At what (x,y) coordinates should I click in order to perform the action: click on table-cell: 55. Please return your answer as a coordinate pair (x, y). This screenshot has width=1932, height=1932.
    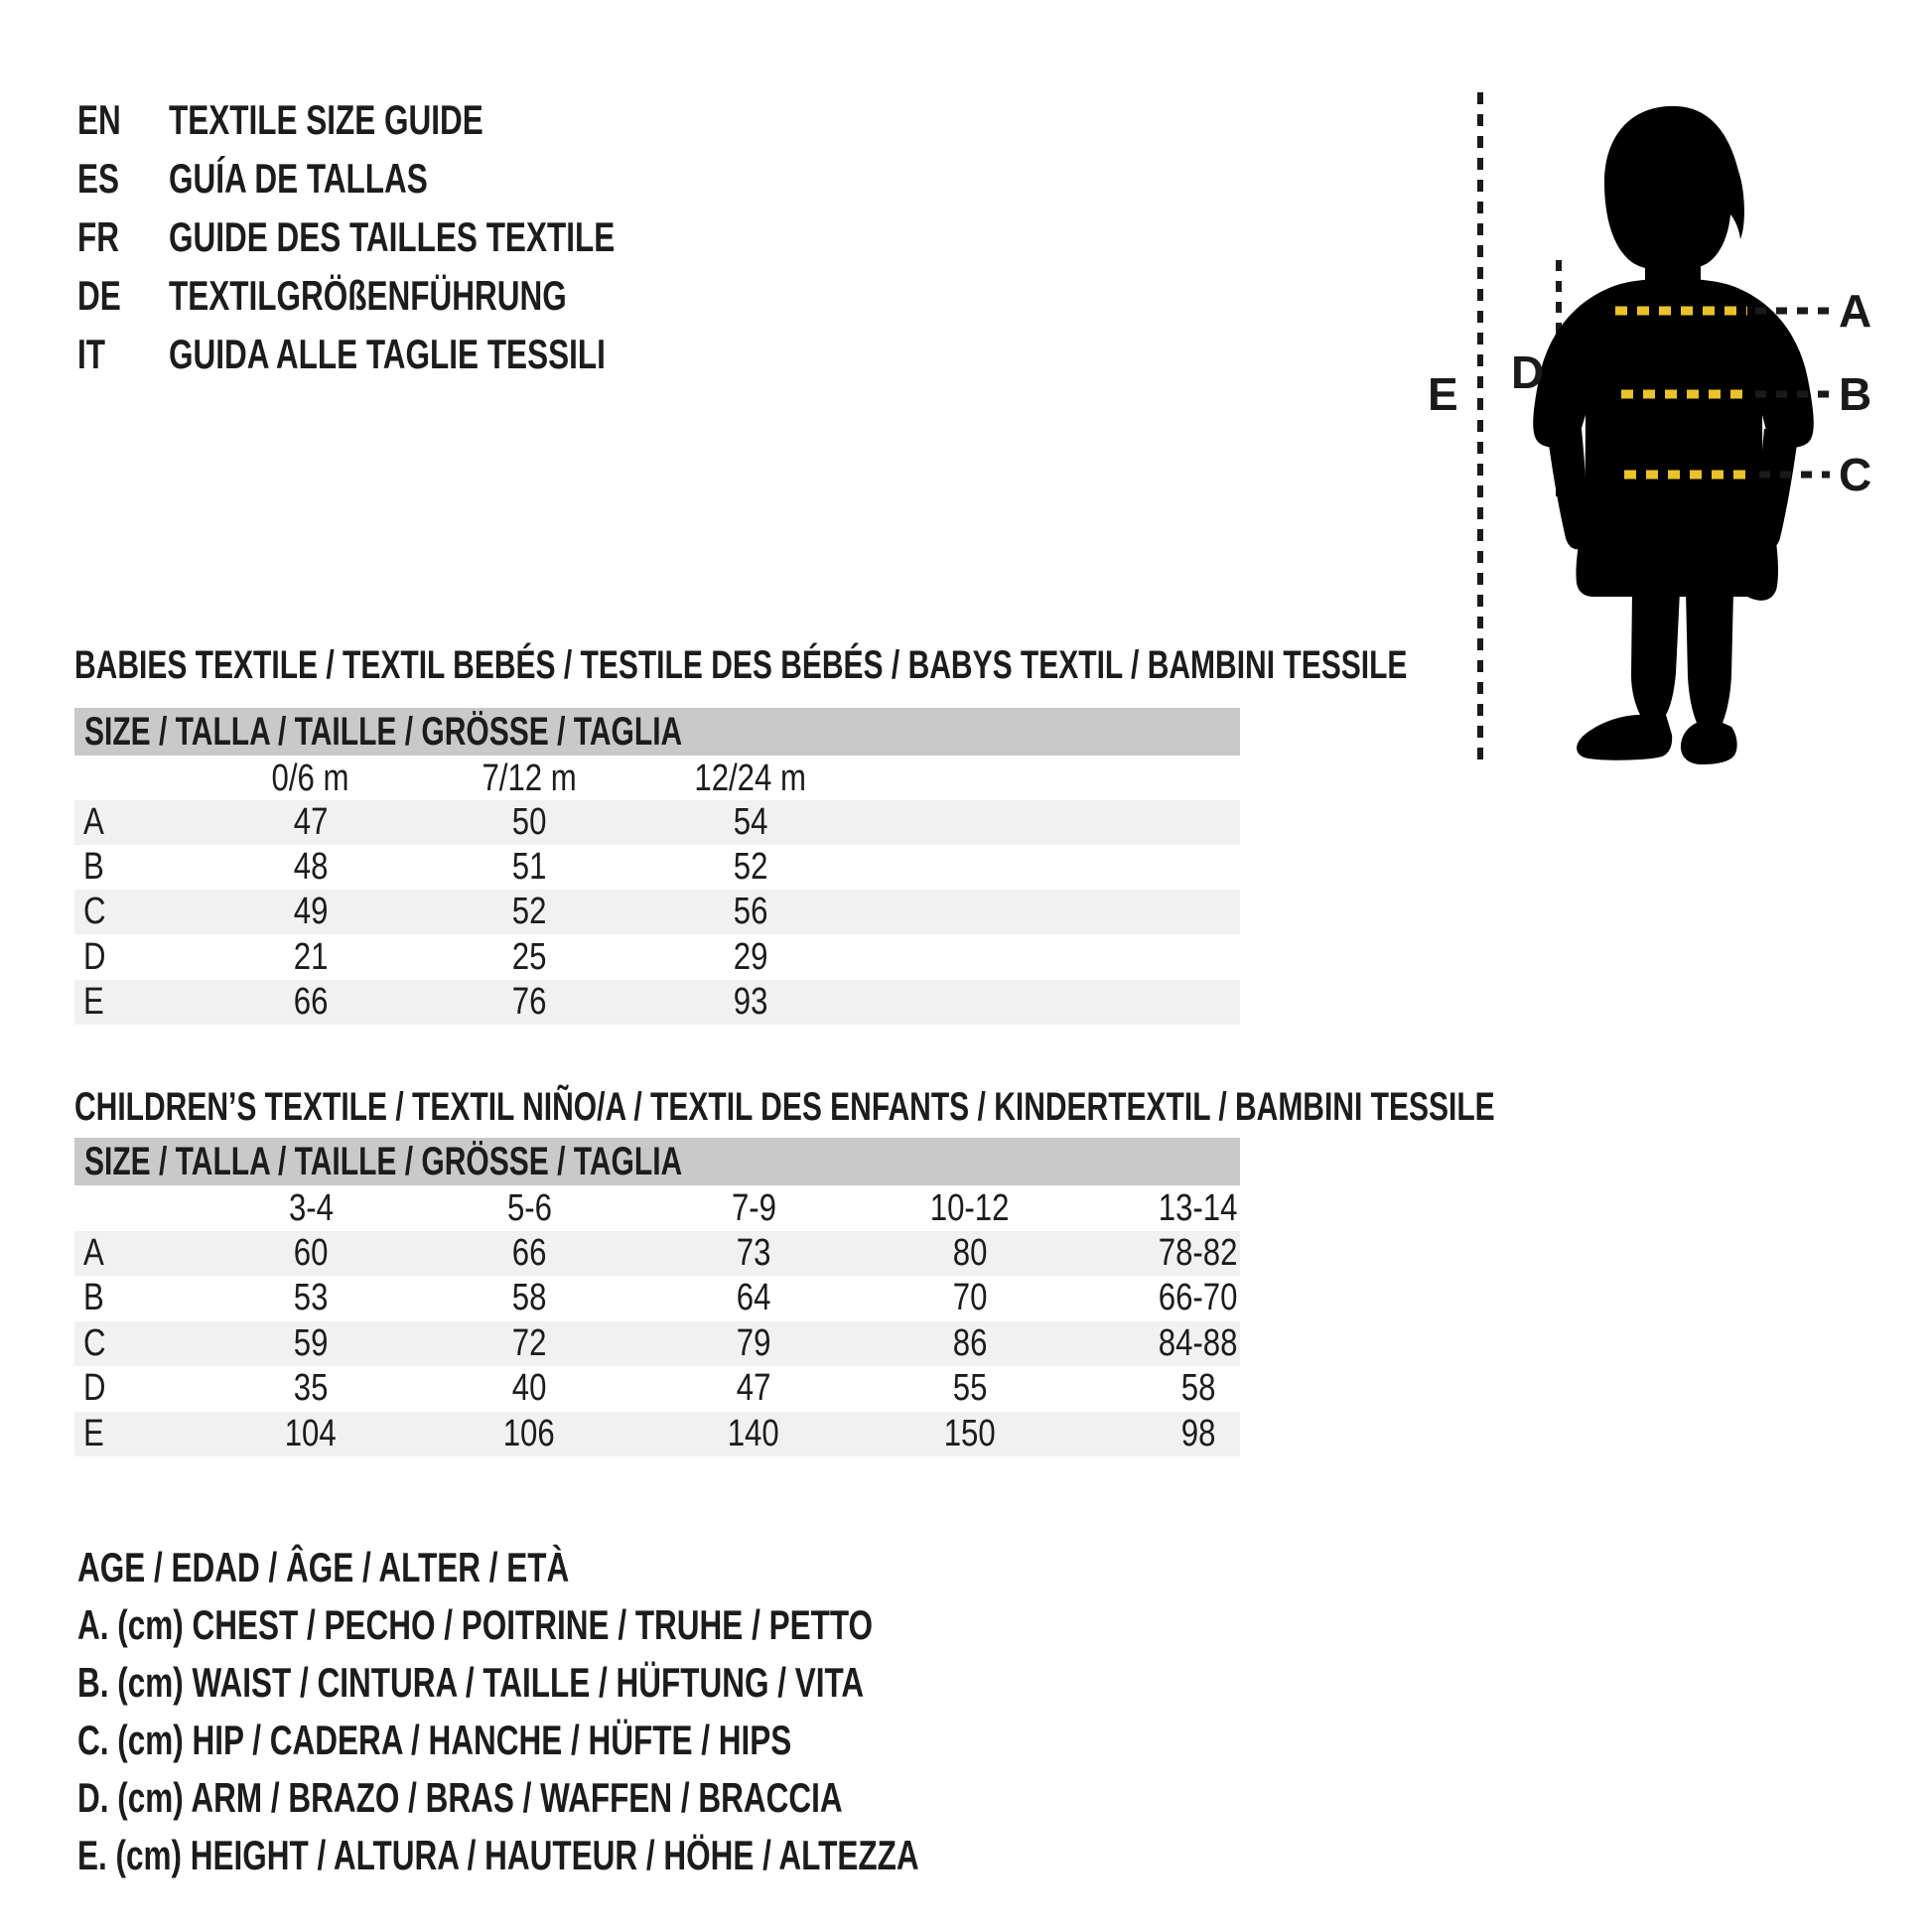
    Looking at the image, I should click on (970, 1388).